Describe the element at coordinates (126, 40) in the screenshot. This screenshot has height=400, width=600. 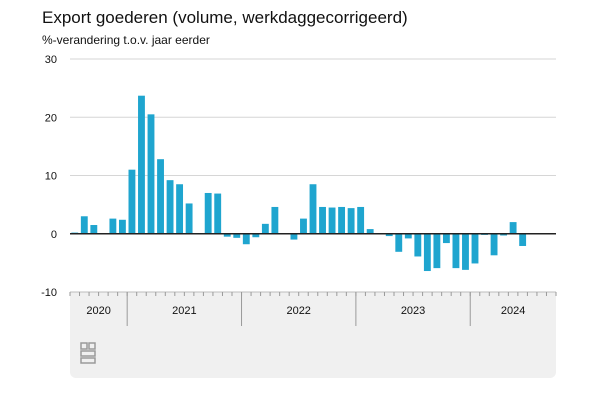
I see `y-axis-label: %-verandering t.o.v. jaar eerder` at that location.